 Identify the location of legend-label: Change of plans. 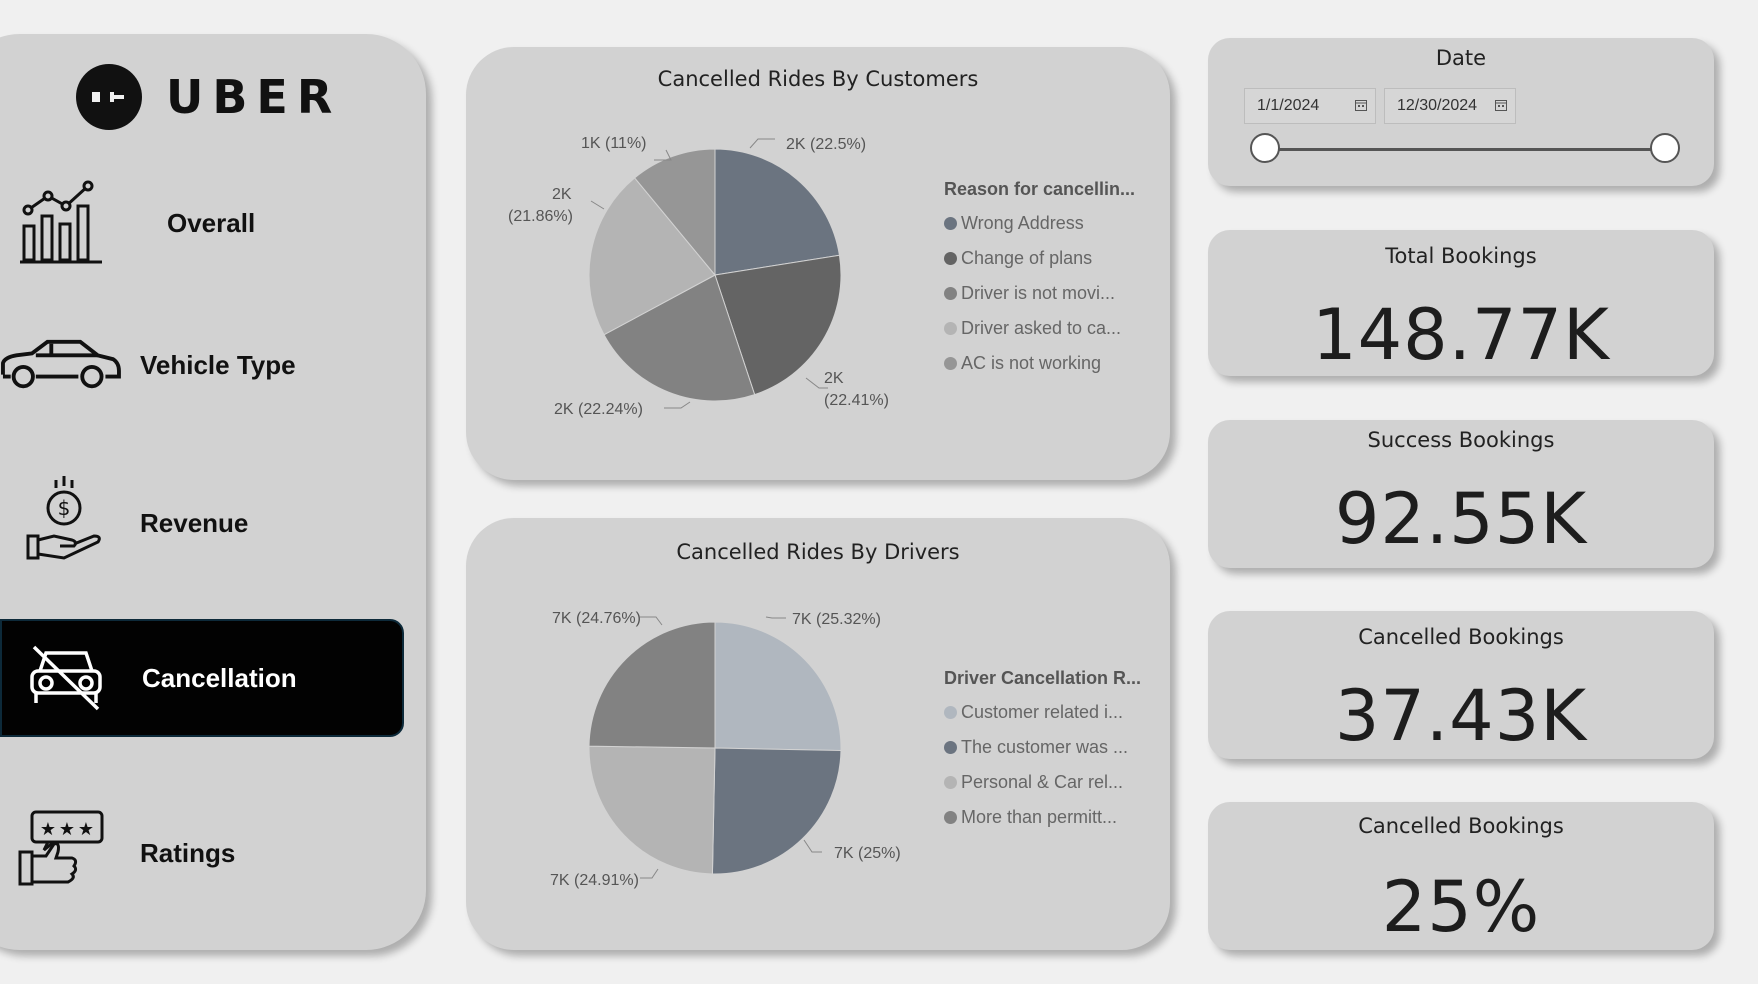
(1027, 258).